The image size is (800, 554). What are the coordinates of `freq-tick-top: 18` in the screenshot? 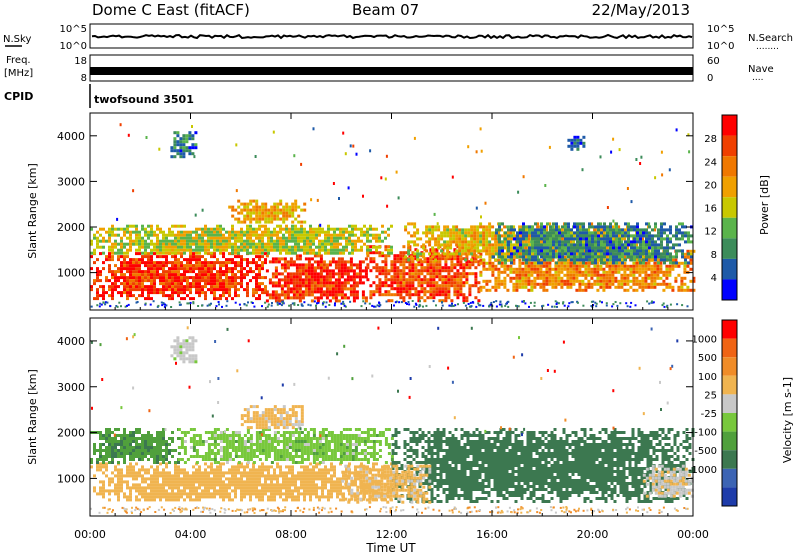 It's located at (80, 61).